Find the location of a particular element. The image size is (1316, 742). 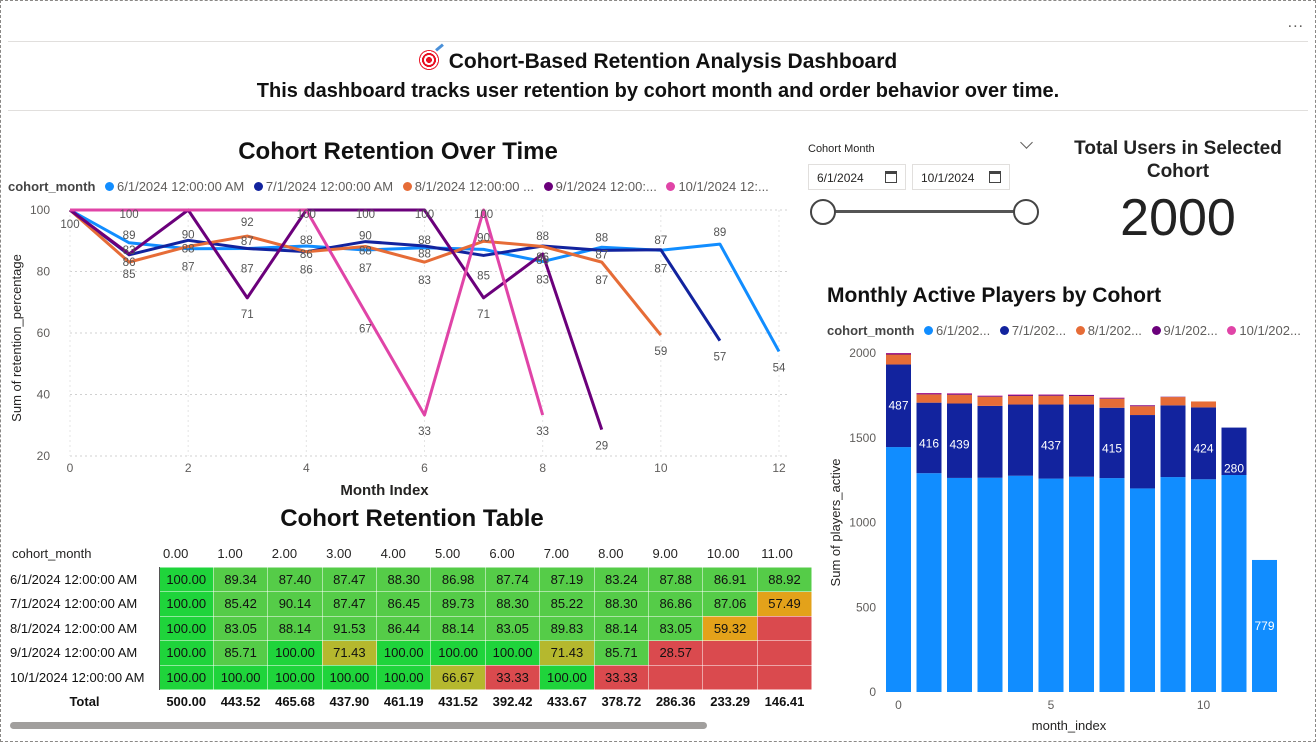

legend-item: 7/1/2024 12:00:00 AM is located at coordinates (323, 186).